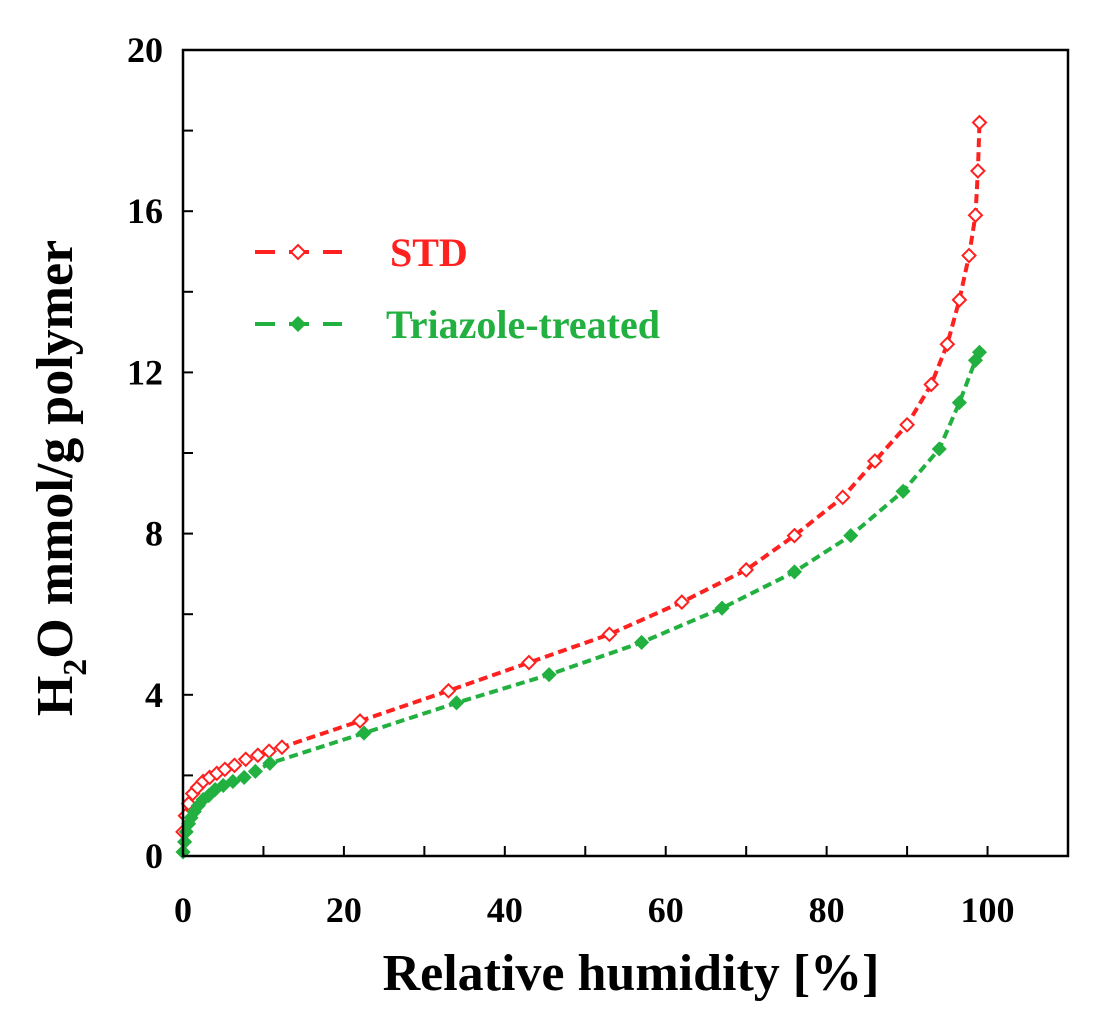 The width and height of the screenshot is (1097, 1024). Describe the element at coordinates (154, 534) in the screenshot. I see `y-tick-label: 8` at that location.